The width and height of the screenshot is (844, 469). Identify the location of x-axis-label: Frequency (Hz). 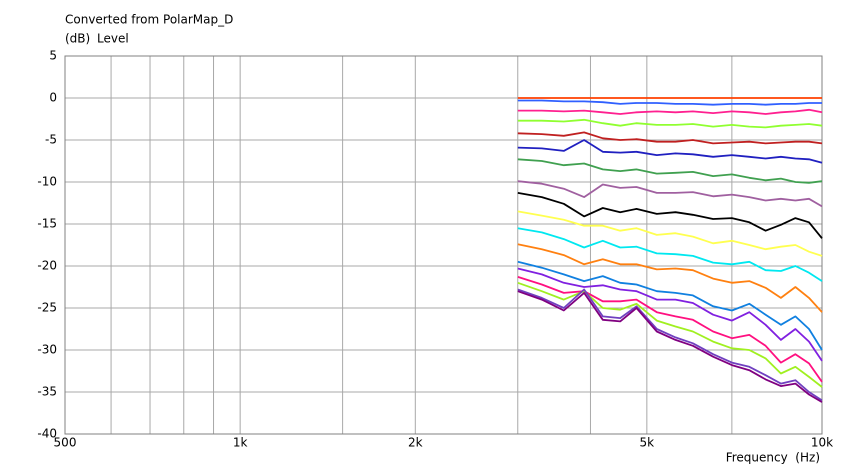
(773, 458).